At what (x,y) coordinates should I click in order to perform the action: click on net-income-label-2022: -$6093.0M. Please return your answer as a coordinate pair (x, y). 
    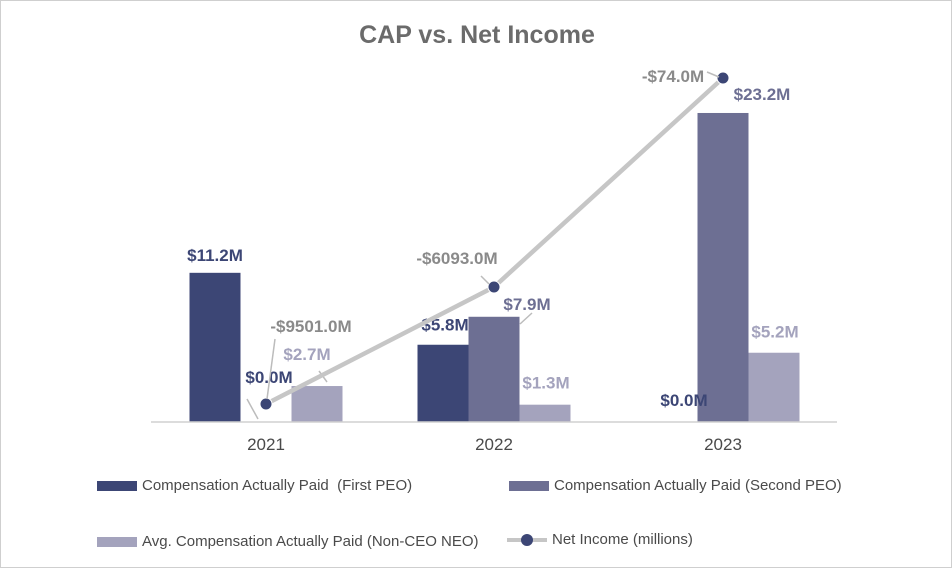
    Looking at the image, I should click on (456, 258).